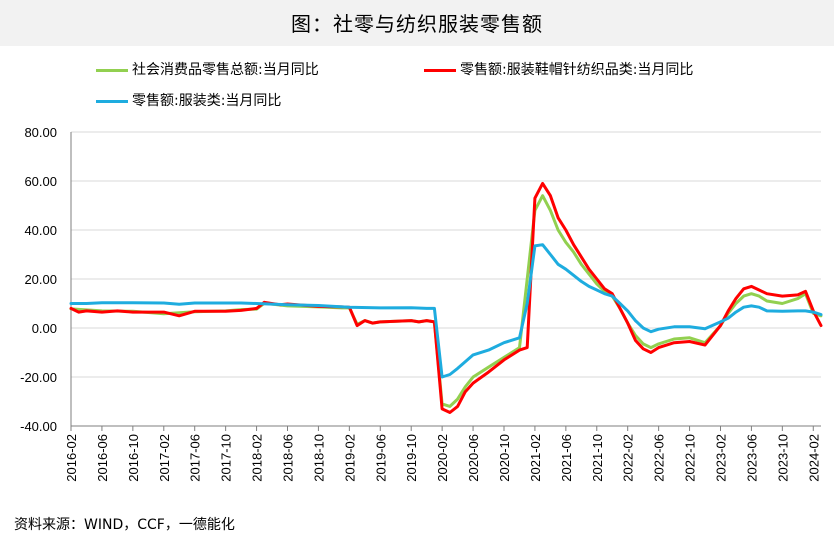 This screenshot has height=544, width=834. I want to click on x-tick-label: 2021-10, so click(597, 458).